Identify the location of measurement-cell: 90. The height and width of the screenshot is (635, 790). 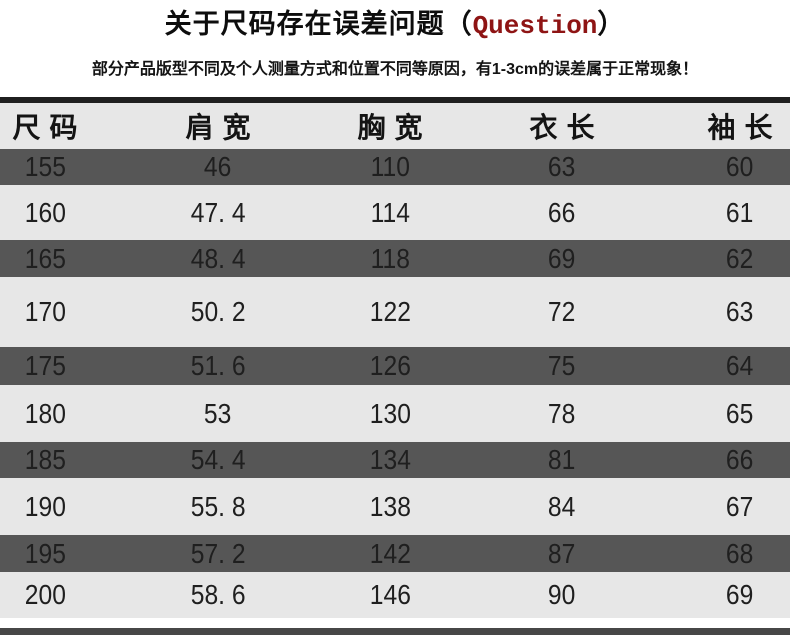
(562, 595).